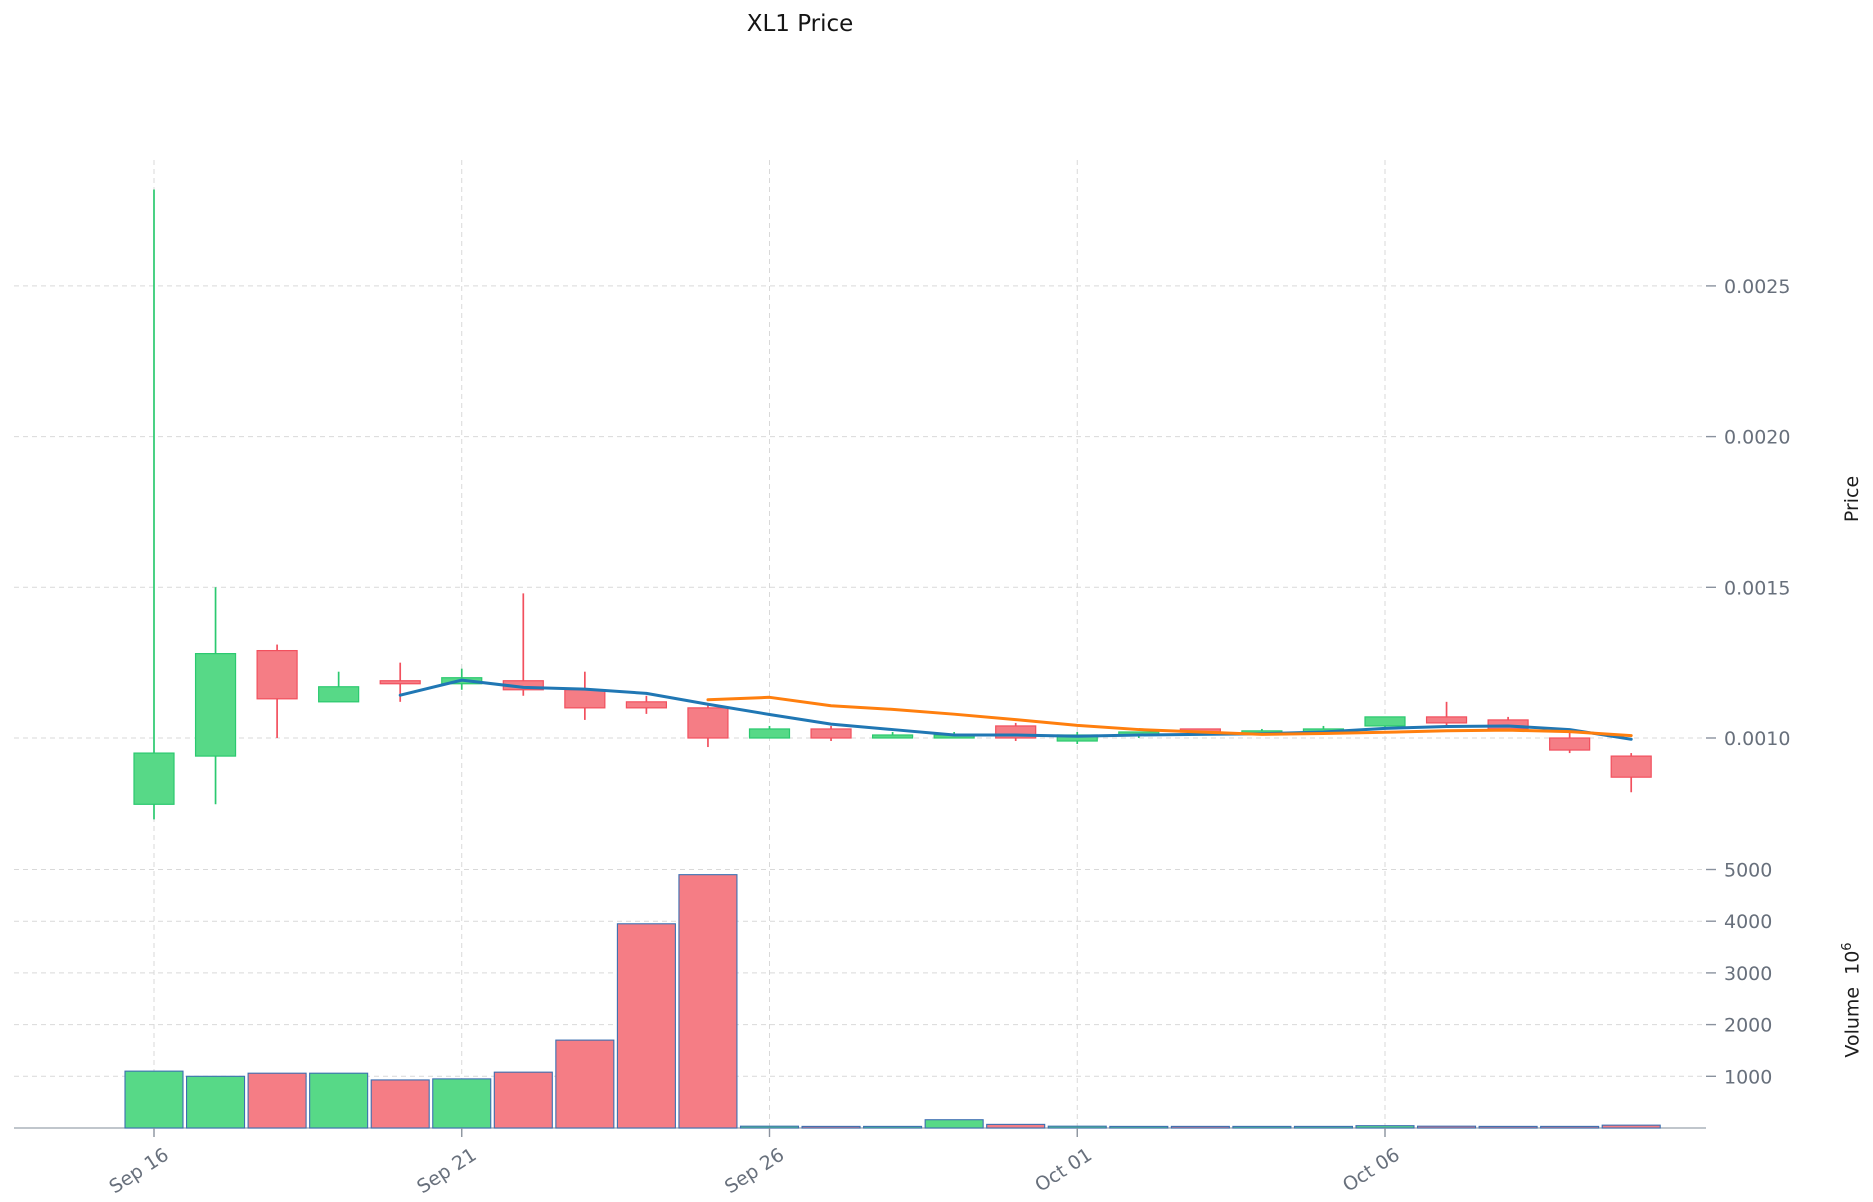 This screenshot has height=1202, width=1873. I want to click on volume-tick-label: 5000, so click(1748, 871).